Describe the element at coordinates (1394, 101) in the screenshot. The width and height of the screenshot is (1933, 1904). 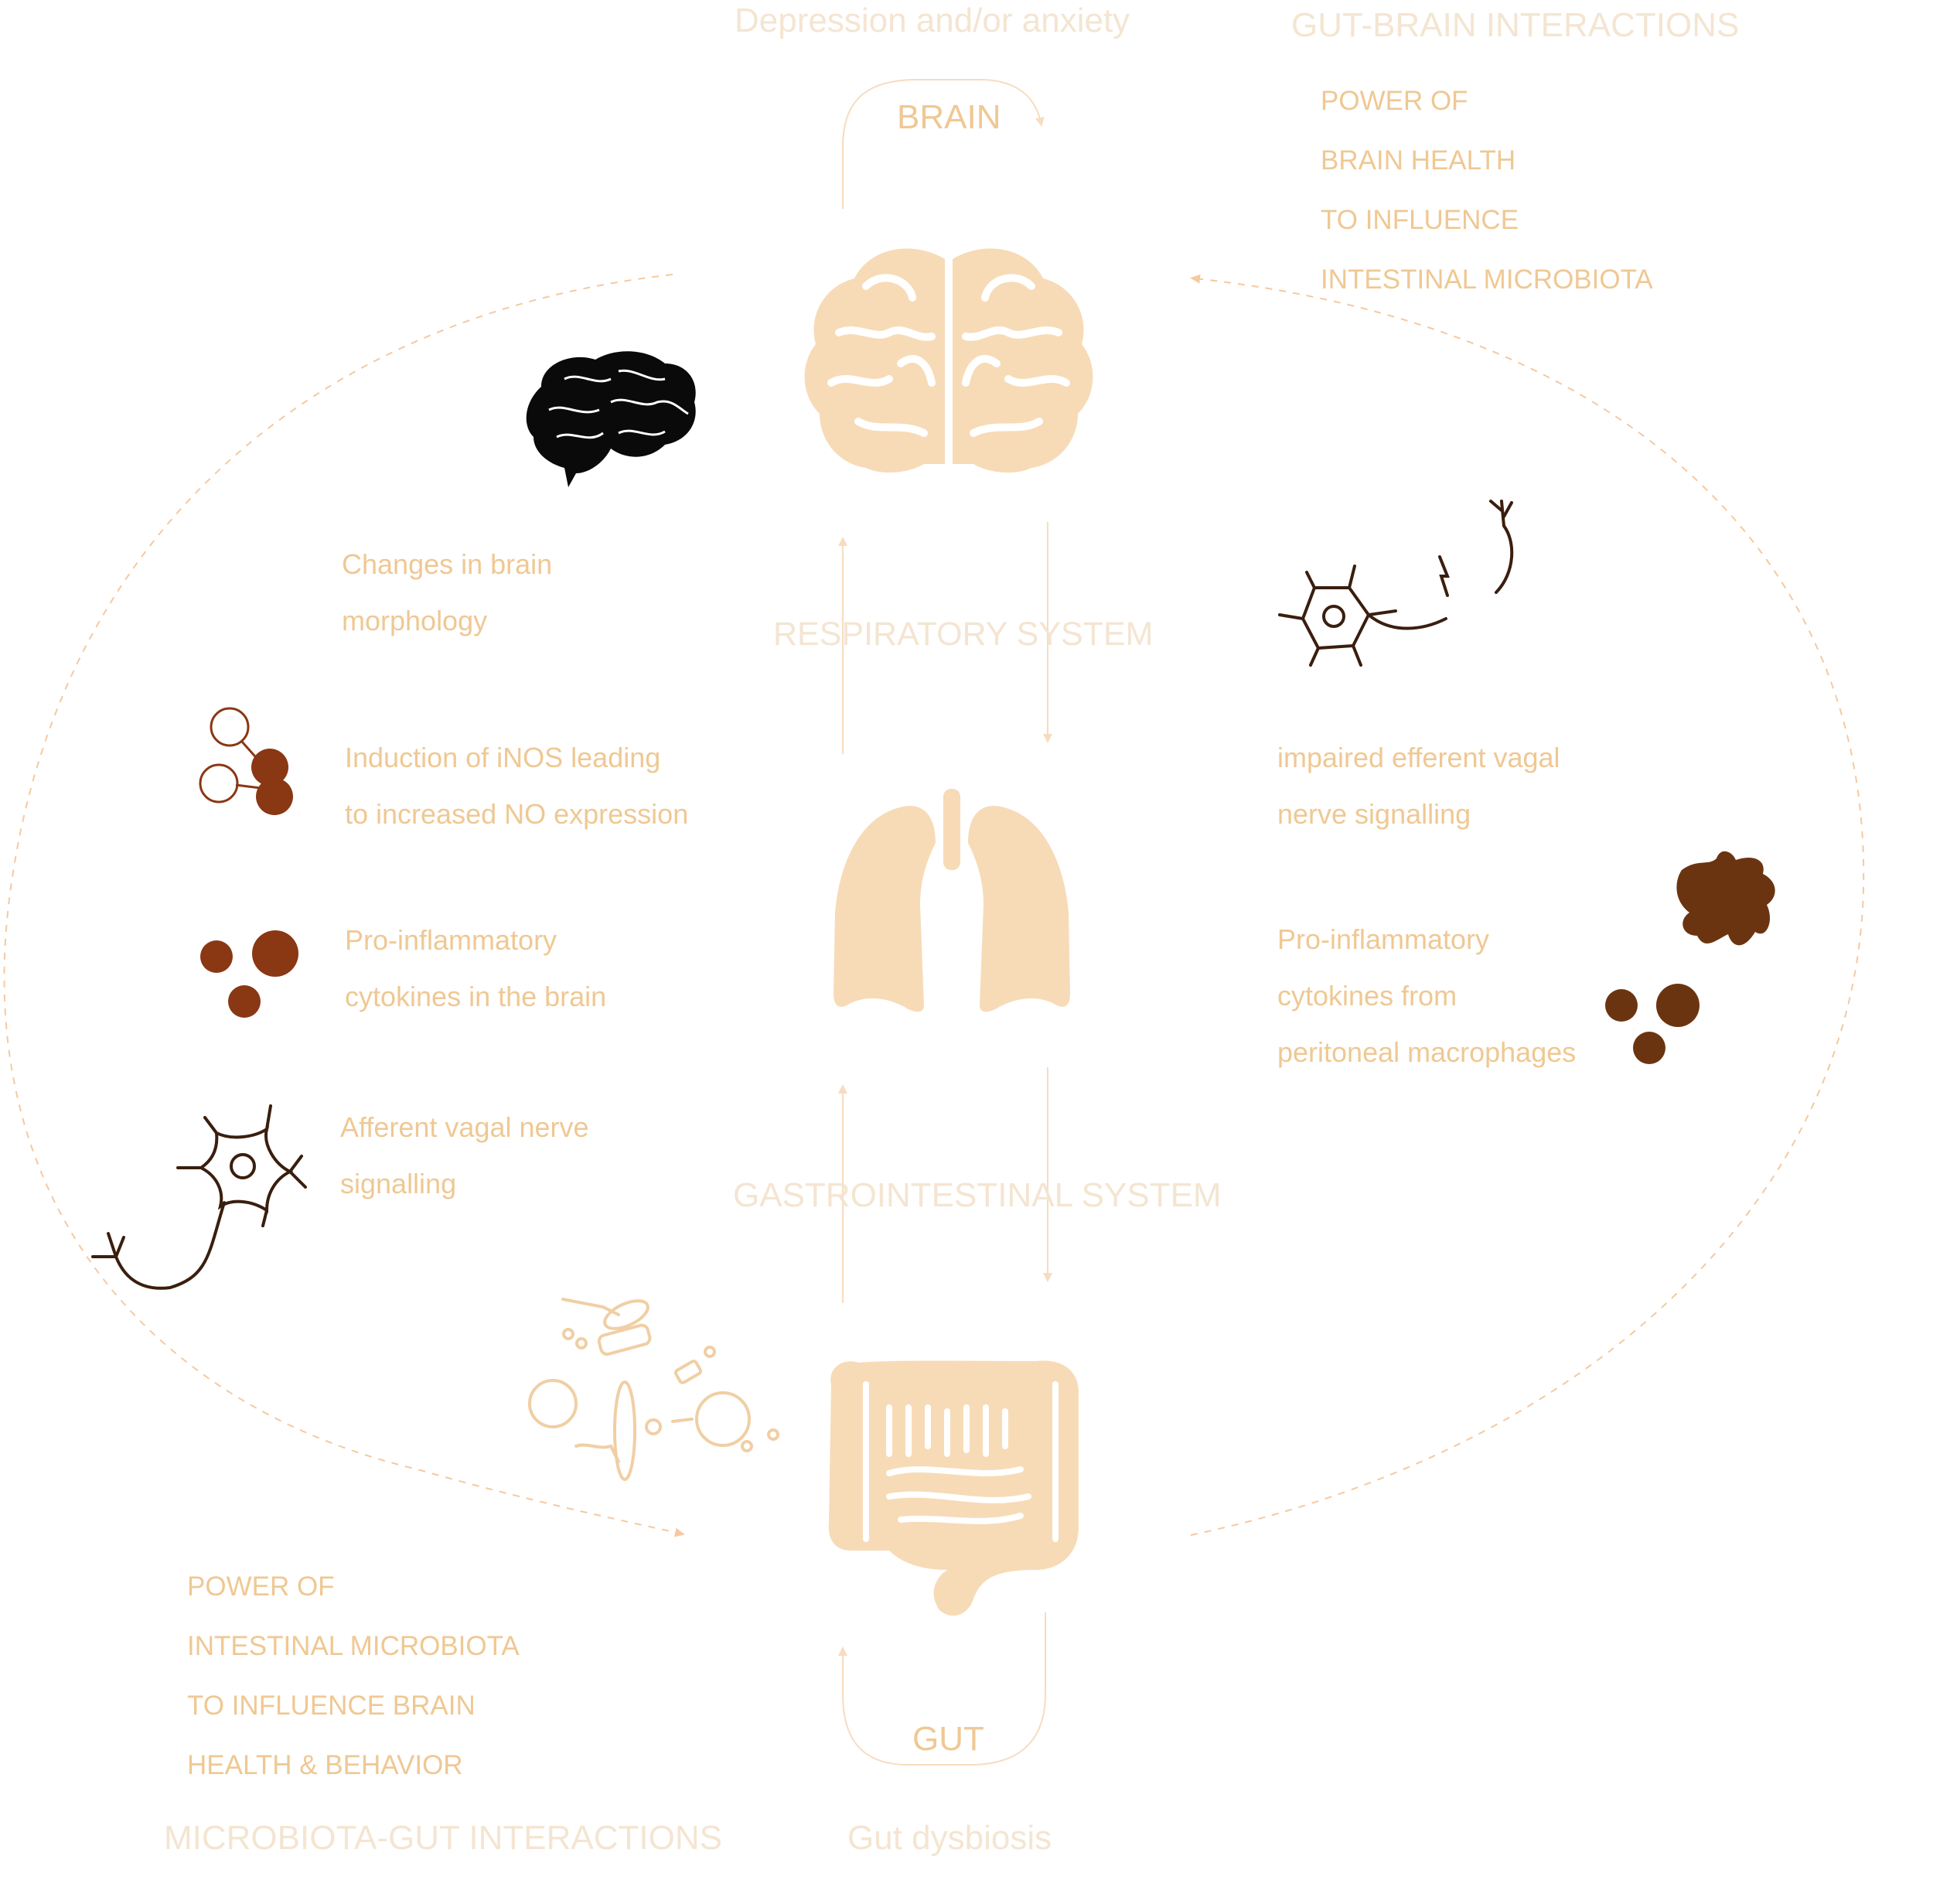
I see `top-power-line: POWER OF` at that location.